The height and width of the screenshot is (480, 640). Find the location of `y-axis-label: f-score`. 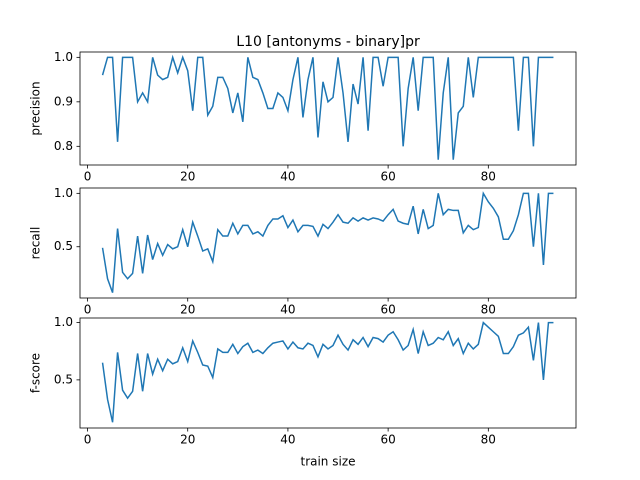

y-axis-label: f-score is located at coordinates (36, 373).